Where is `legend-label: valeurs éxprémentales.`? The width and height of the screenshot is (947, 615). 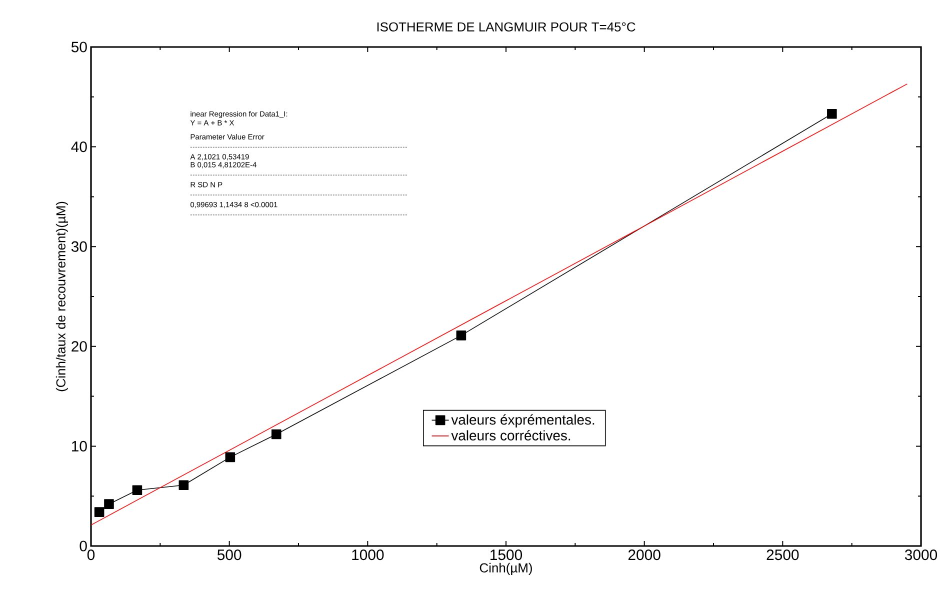
legend-label: valeurs éxprémentales. is located at coordinates (522, 421).